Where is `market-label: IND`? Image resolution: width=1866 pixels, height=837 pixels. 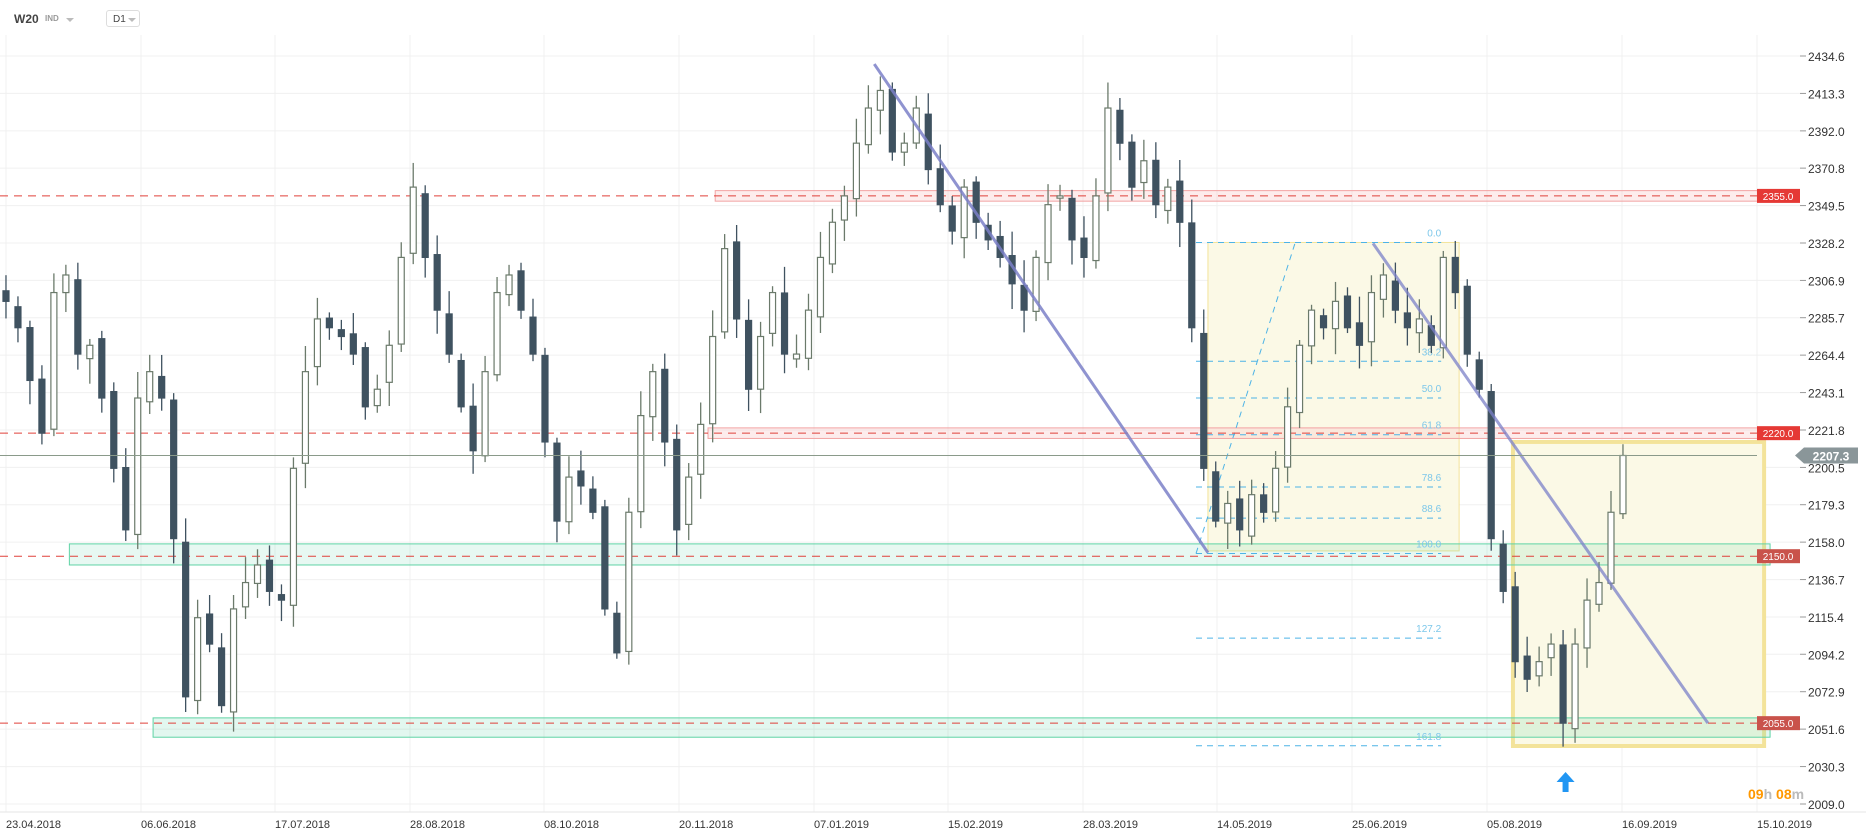
market-label: IND is located at coordinates (52, 18).